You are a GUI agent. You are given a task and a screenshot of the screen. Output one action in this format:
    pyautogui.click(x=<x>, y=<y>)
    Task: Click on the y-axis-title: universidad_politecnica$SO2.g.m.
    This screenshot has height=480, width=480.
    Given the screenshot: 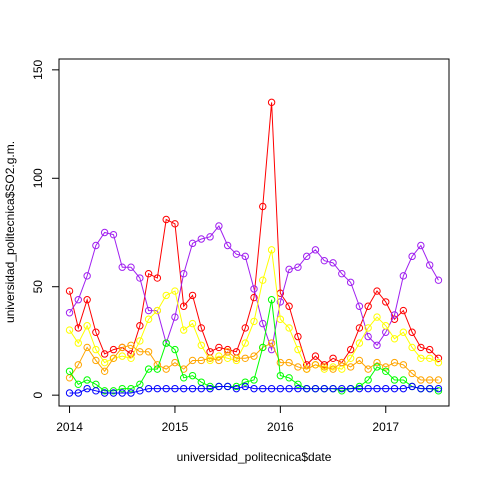 What is the action you would take?
    pyautogui.click(x=10, y=232)
    